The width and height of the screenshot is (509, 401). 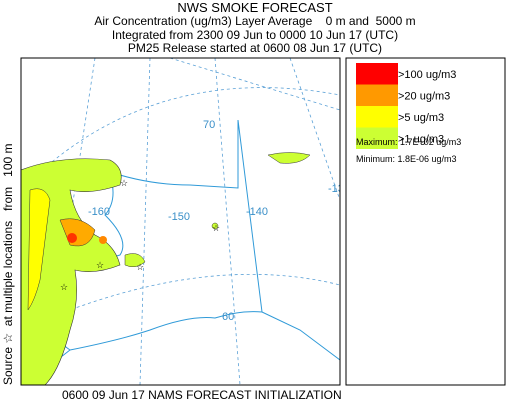 What do you see at coordinates (406, 106) in the screenshot?
I see `legend: >100 ug/m3 >20 ug/m3 >5 ug/m3 >1 ug/m3` at bounding box center [406, 106].